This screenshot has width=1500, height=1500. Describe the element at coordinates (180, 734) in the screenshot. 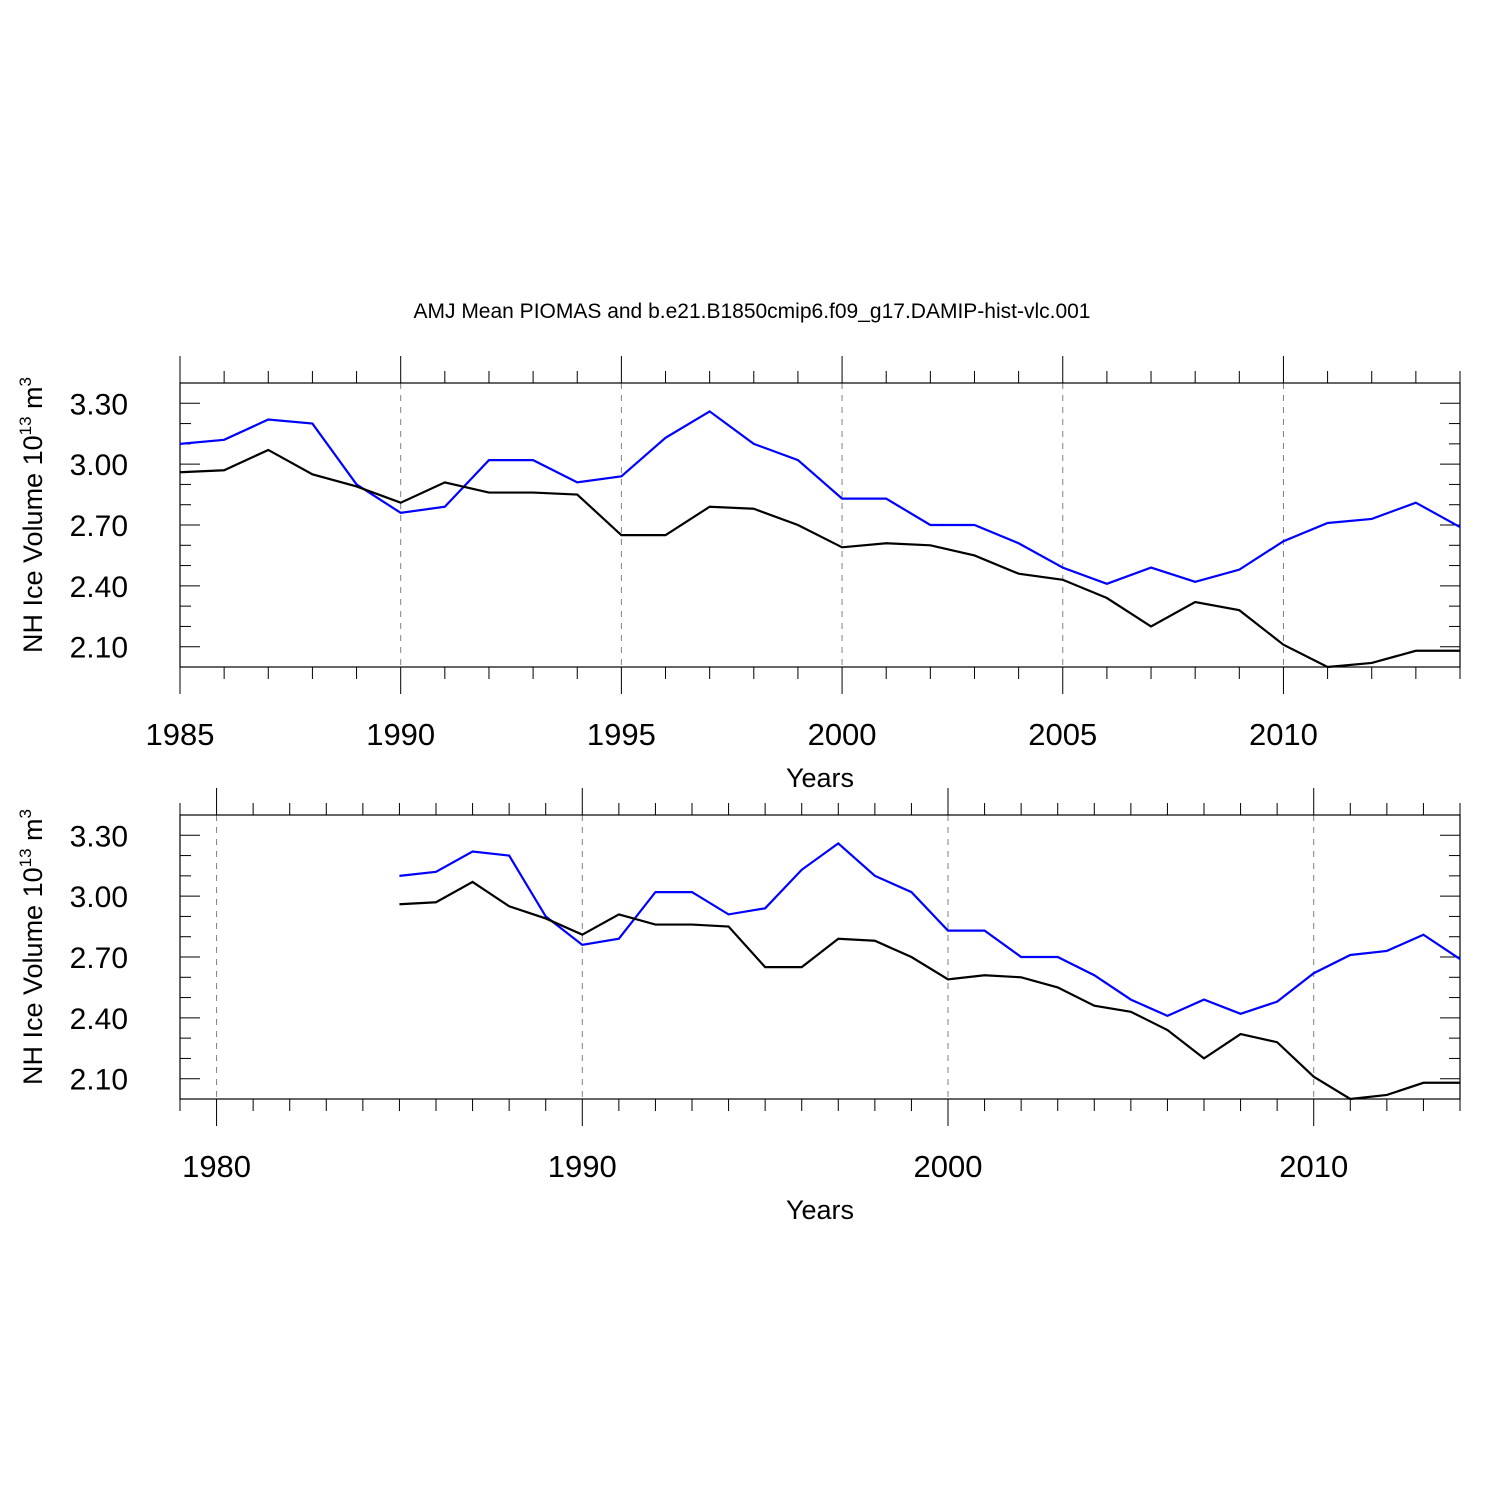

I see `x-tick-label: 1985` at that location.